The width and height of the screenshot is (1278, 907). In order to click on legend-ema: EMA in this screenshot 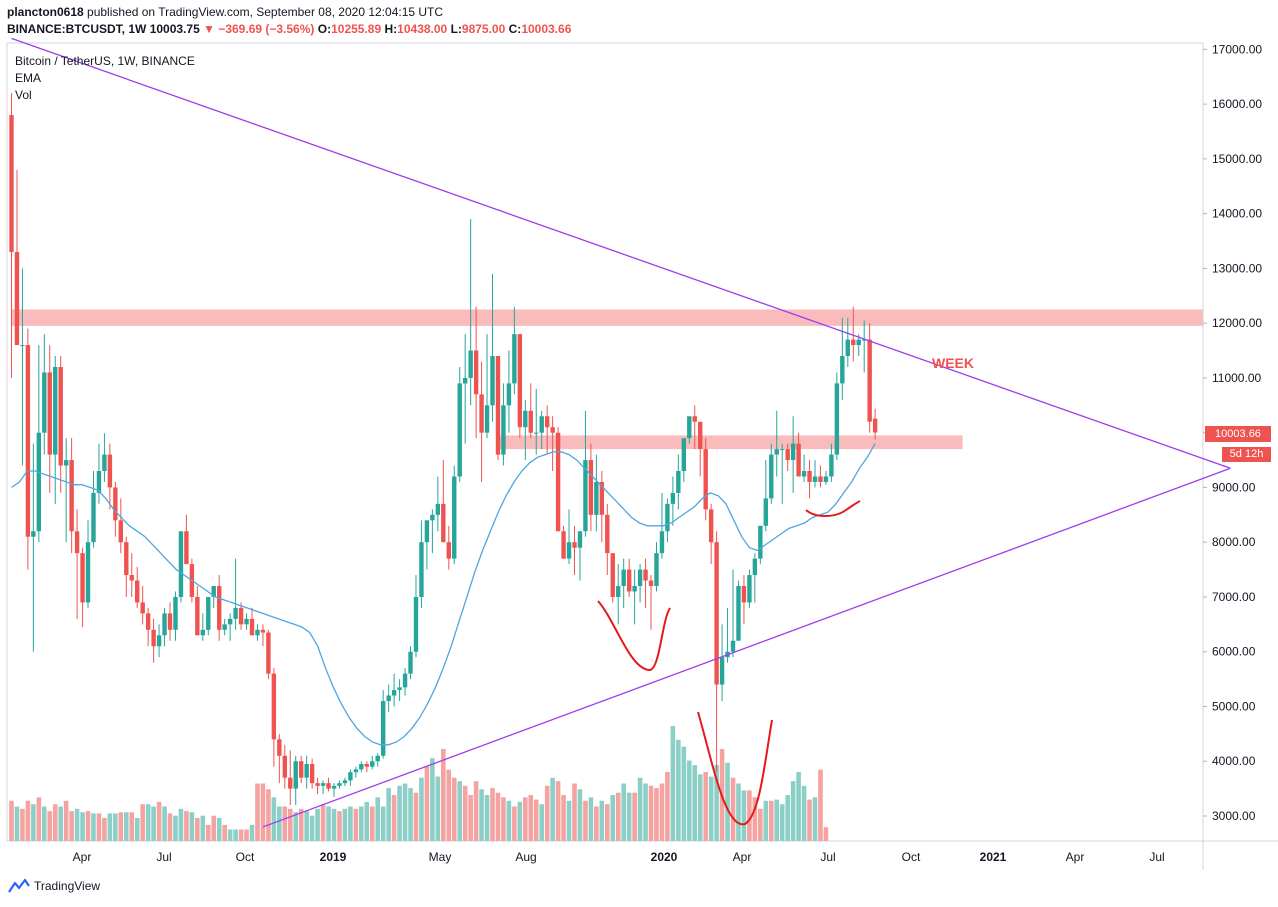, I will do `click(28, 78)`.